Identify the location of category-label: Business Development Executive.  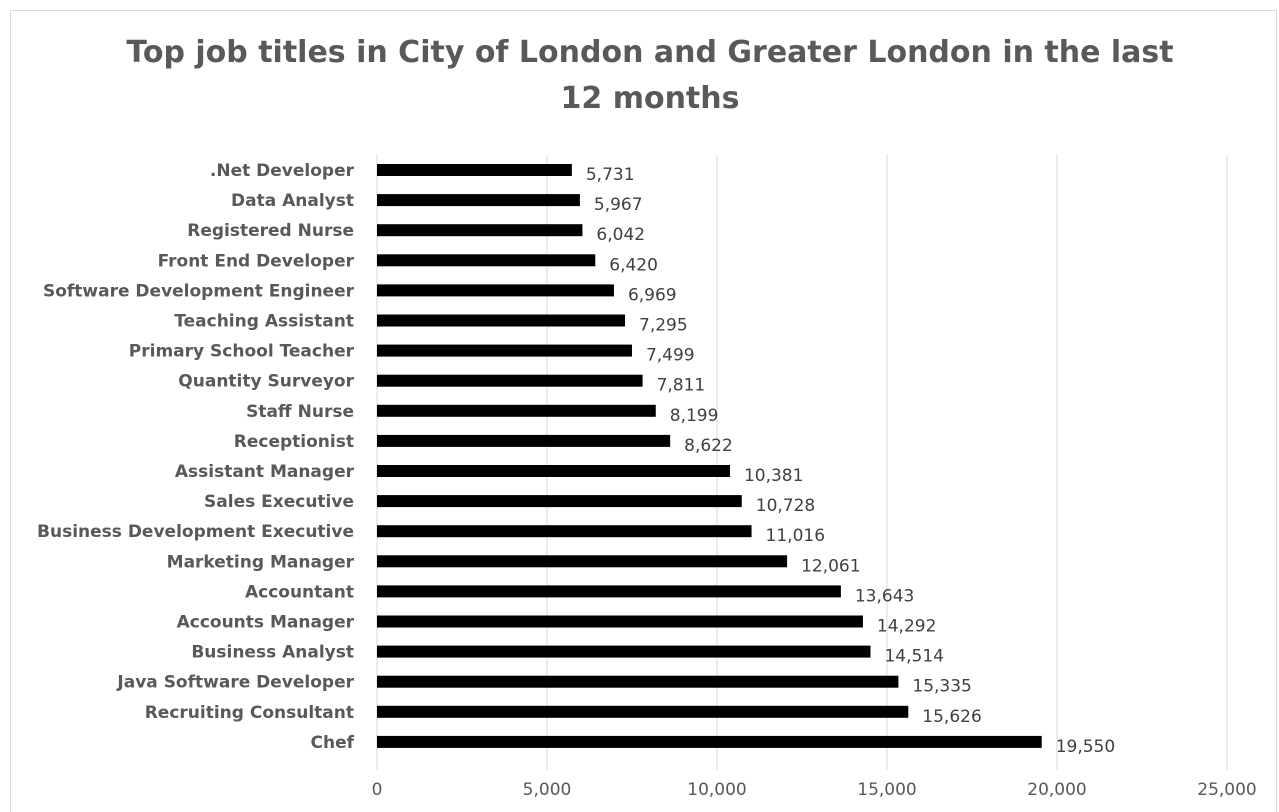
(195, 532).